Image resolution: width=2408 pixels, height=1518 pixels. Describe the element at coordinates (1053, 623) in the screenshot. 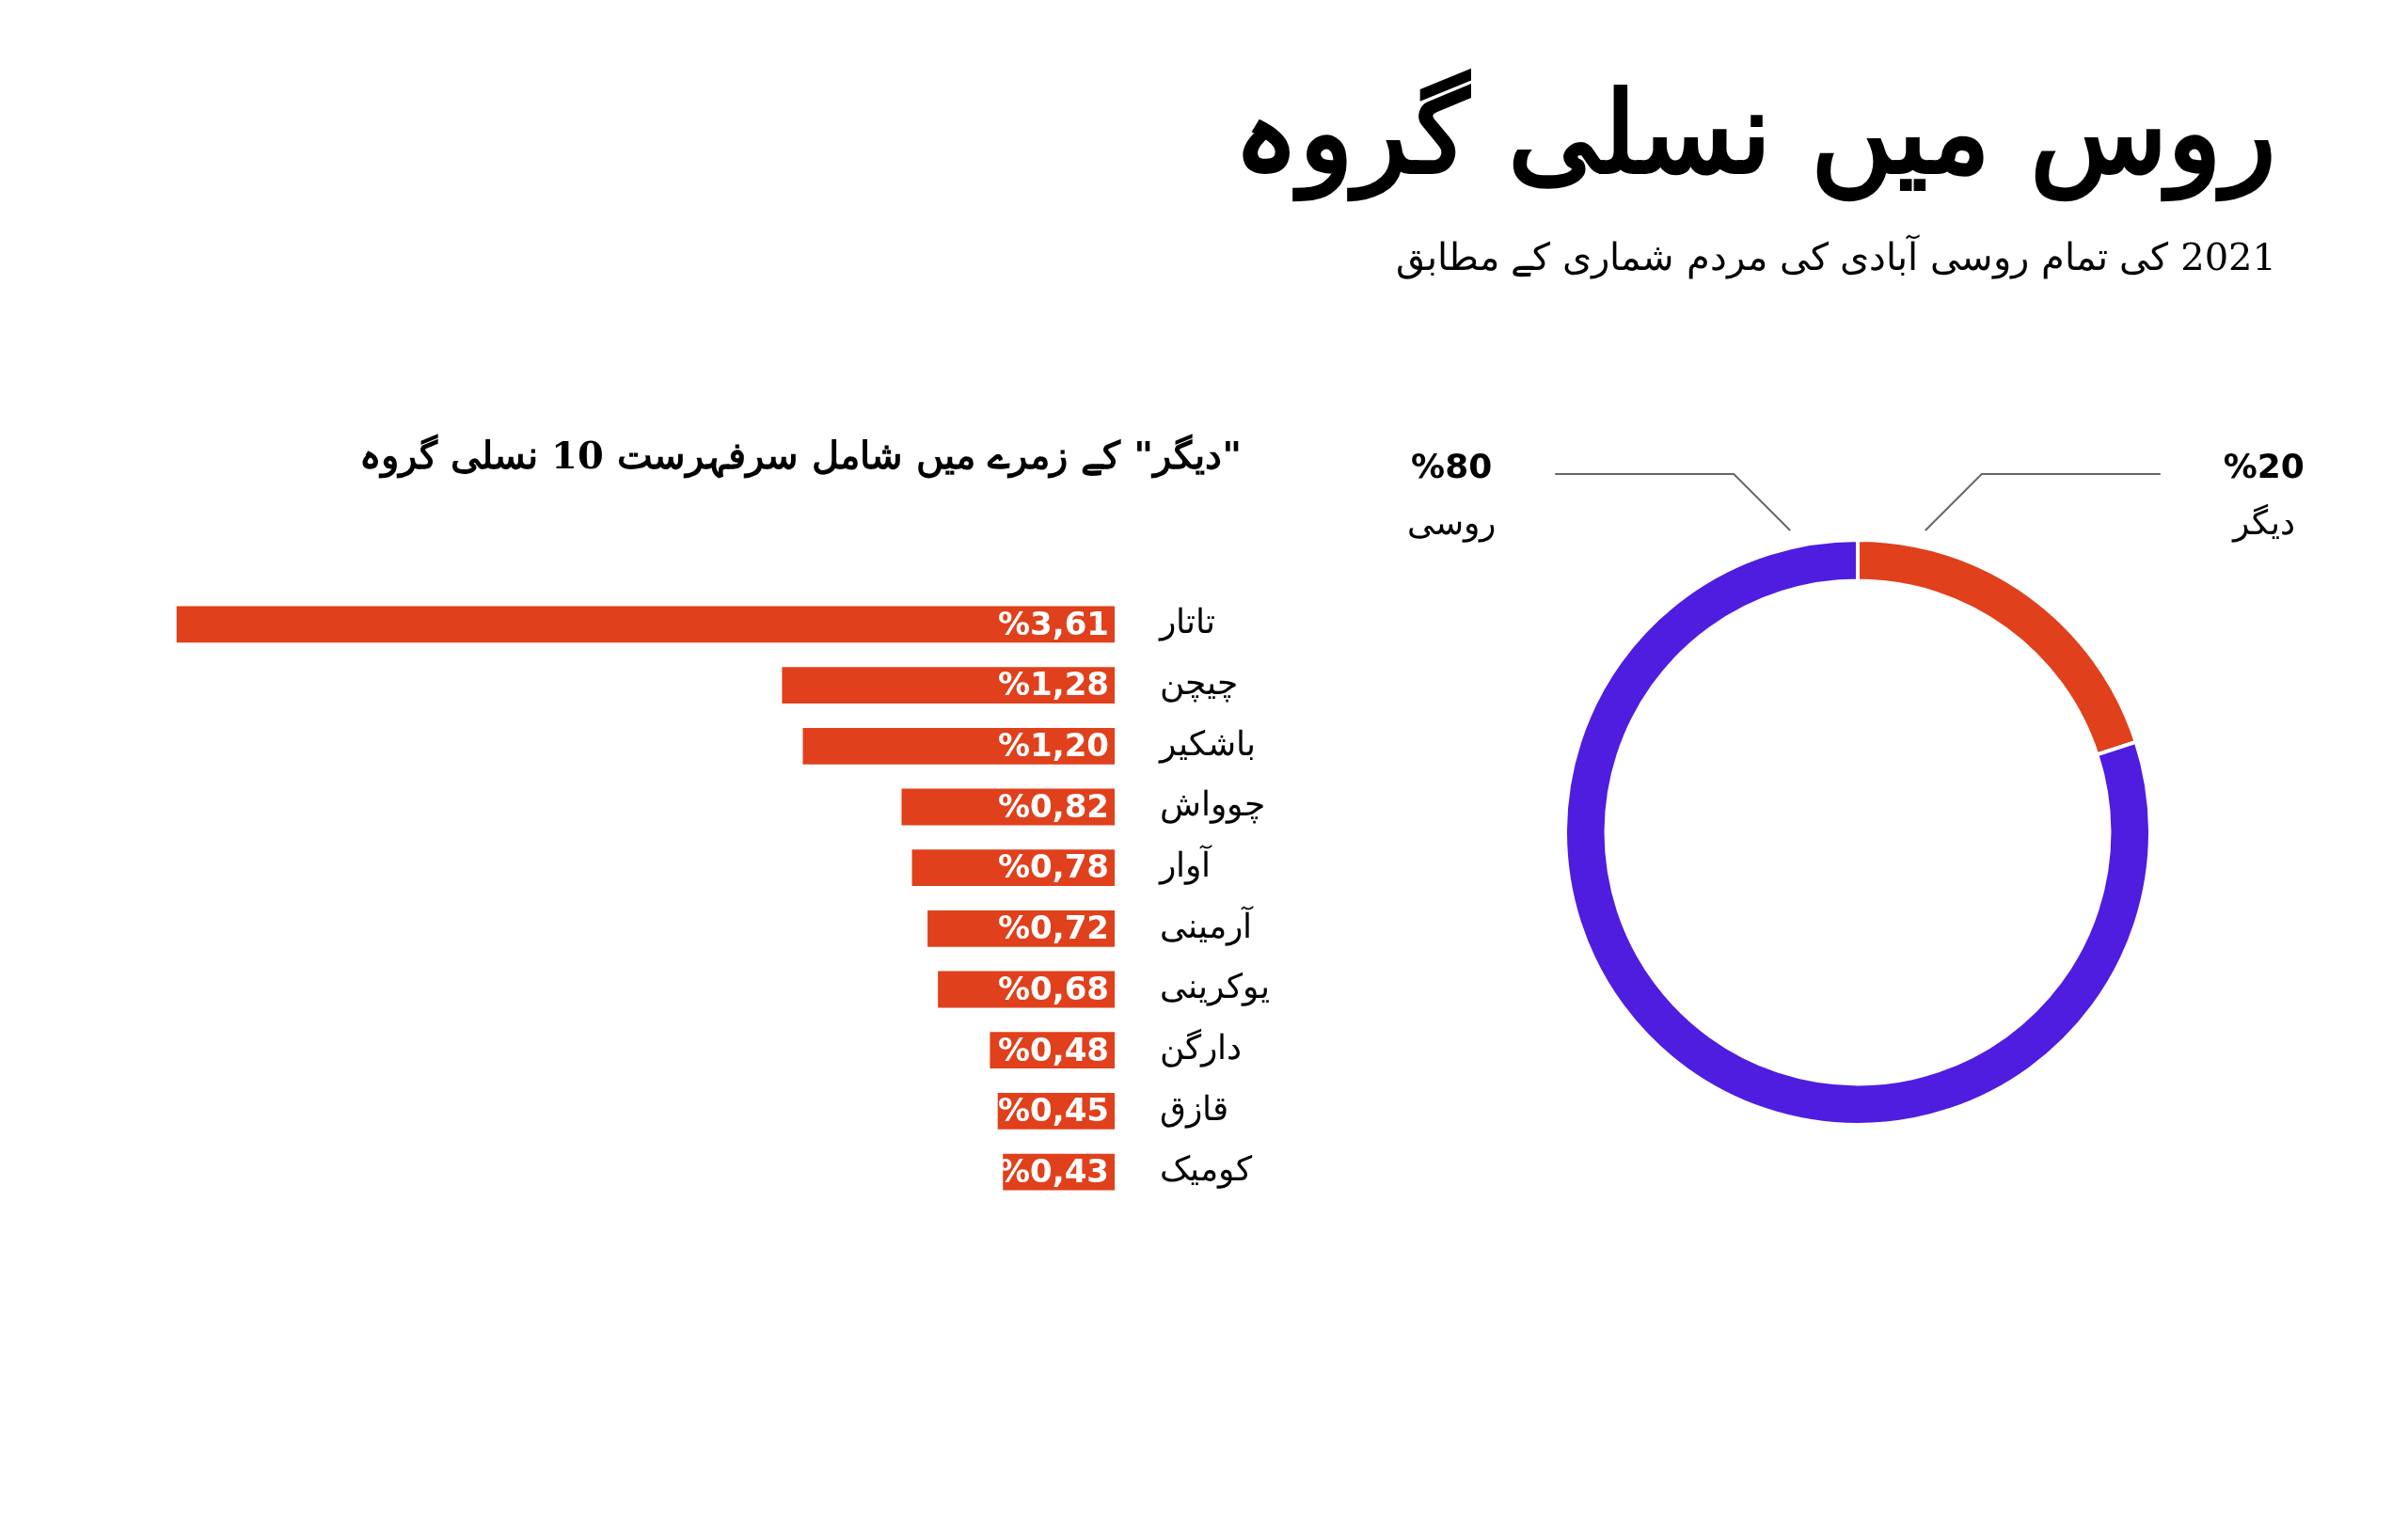

I see `data-label: %3,61` at that location.